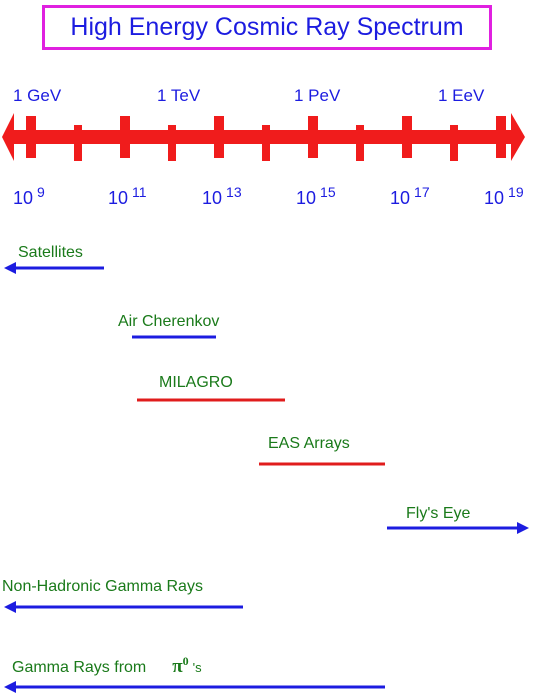  I want to click on power-label-9: 10 9, so click(29, 196).